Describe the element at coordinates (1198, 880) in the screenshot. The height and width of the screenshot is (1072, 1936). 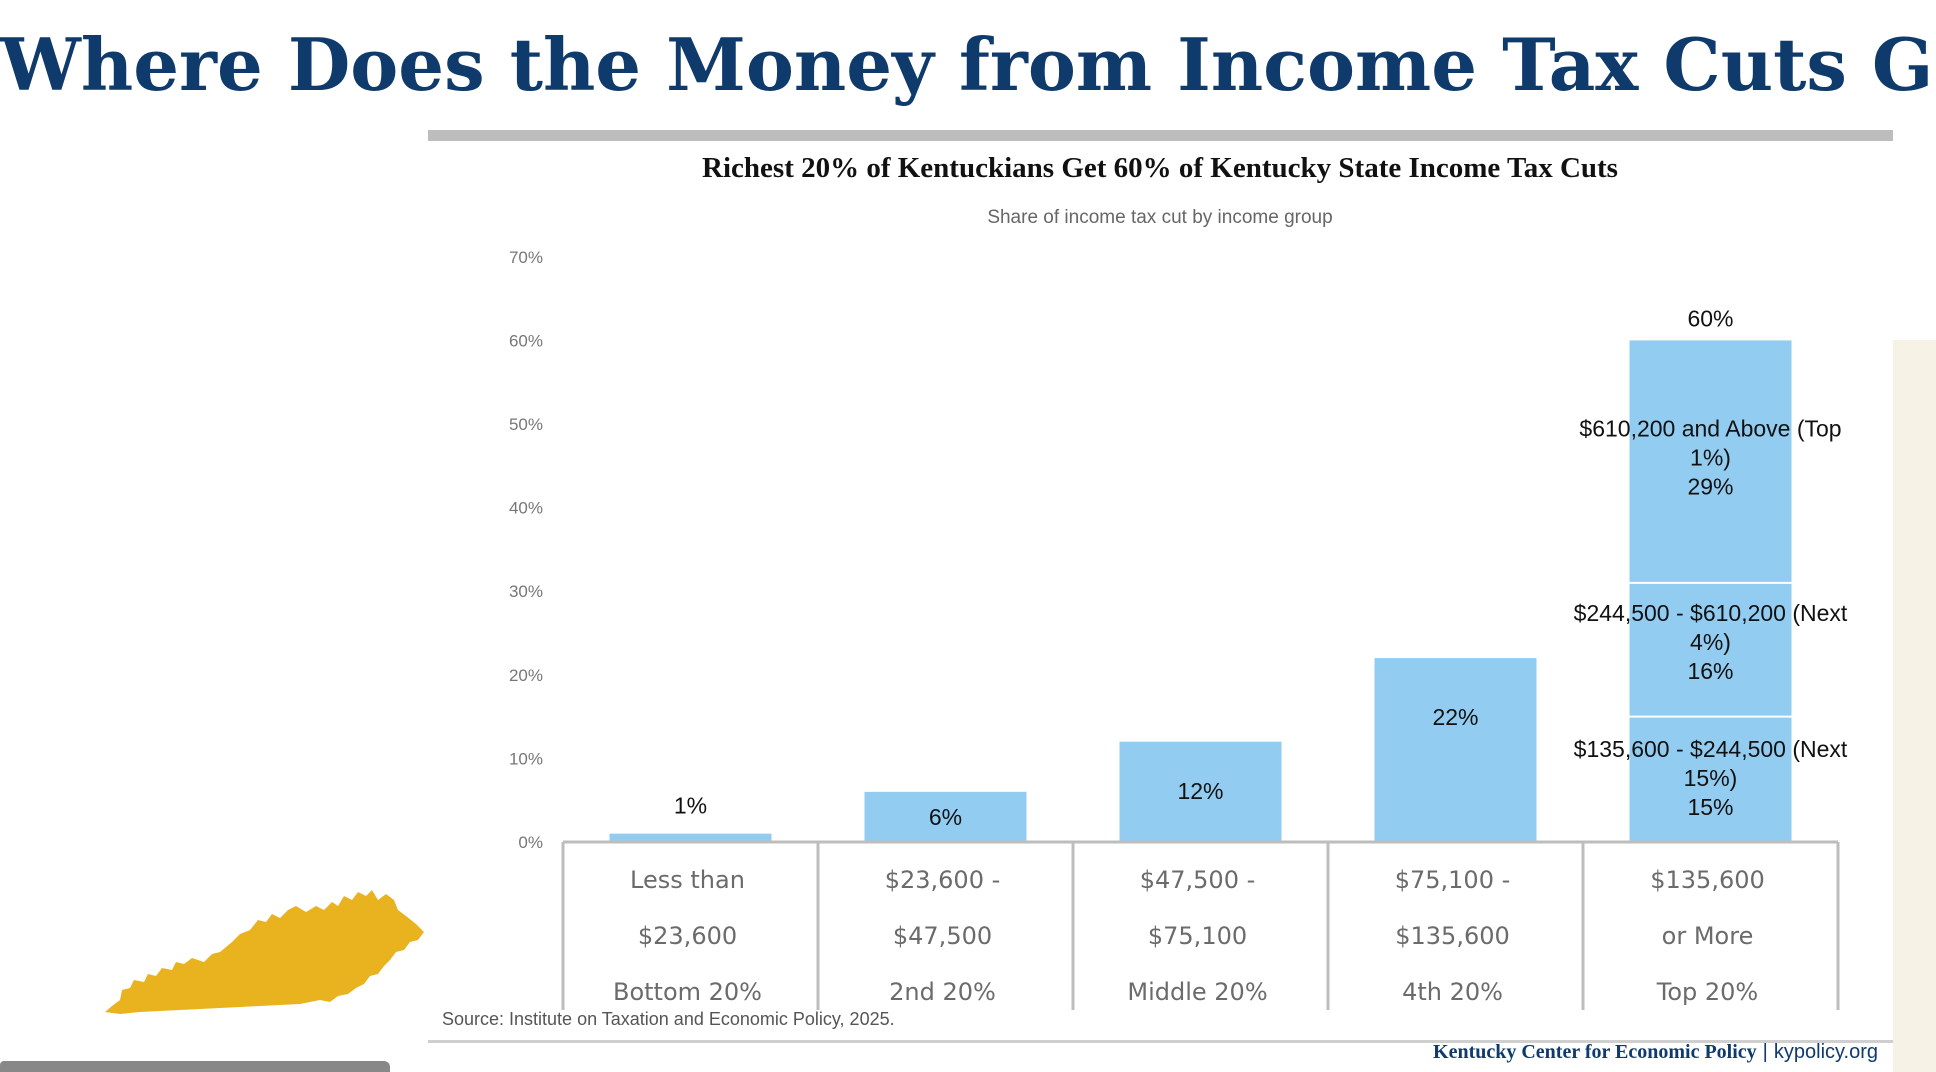
I see `x-tick-label: $47,500 -` at that location.